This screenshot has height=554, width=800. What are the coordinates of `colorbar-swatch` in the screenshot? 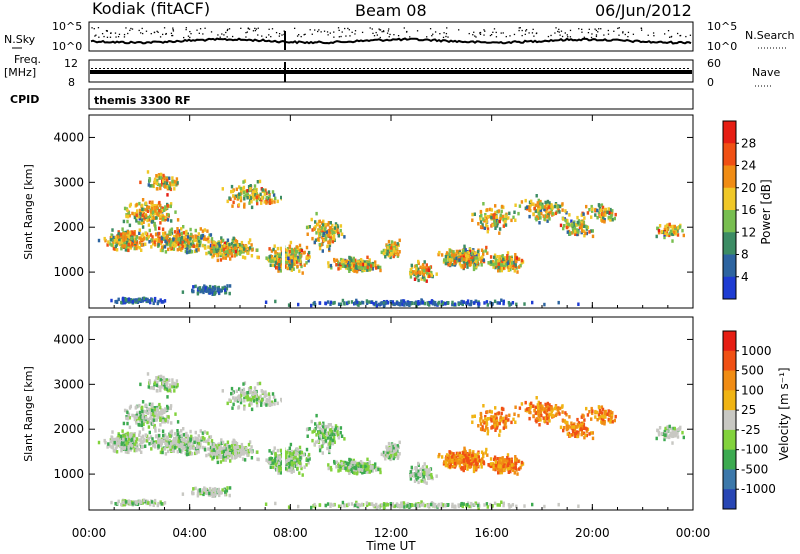 It's located at (729, 177).